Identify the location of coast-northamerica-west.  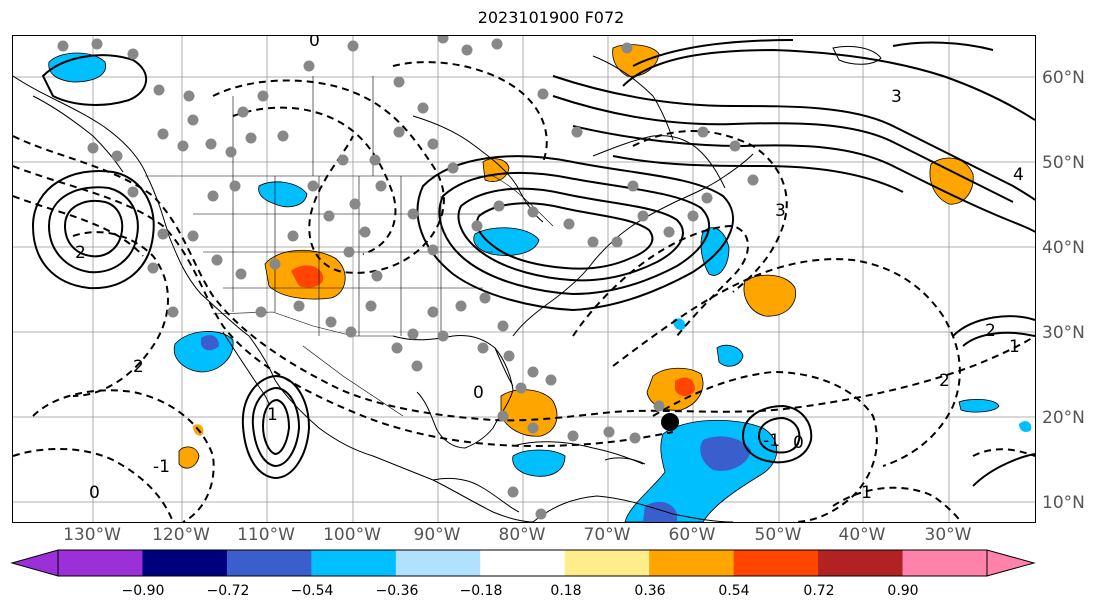
(144, 228).